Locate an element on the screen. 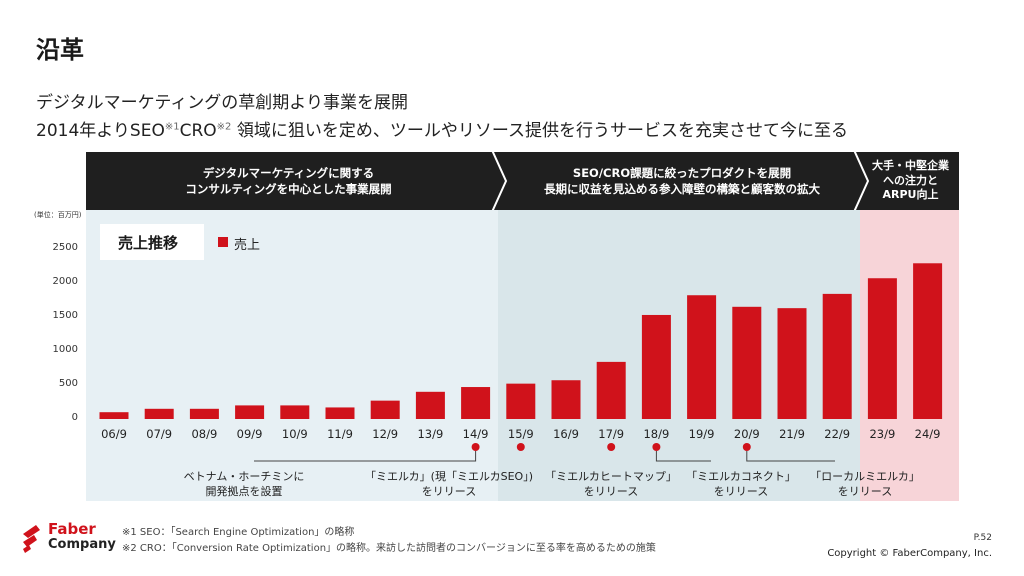 The height and width of the screenshot is (576, 1024). milestone-annotation: 「ミエルカコネクト」 をリリース is located at coordinates (741, 484).